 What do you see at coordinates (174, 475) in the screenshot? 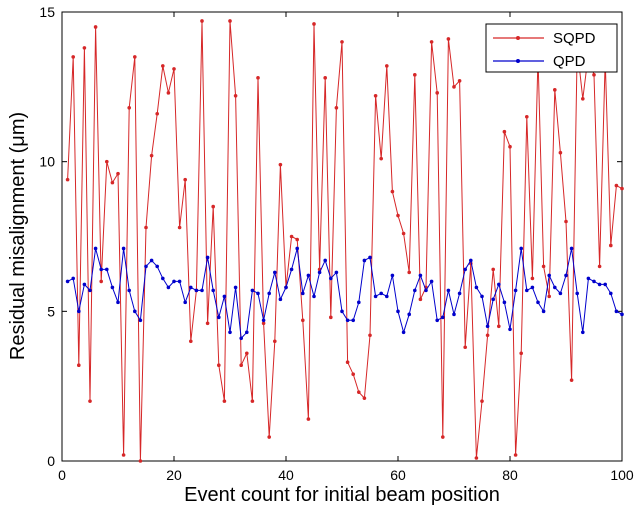
I see `x-tick-label: 20` at bounding box center [174, 475].